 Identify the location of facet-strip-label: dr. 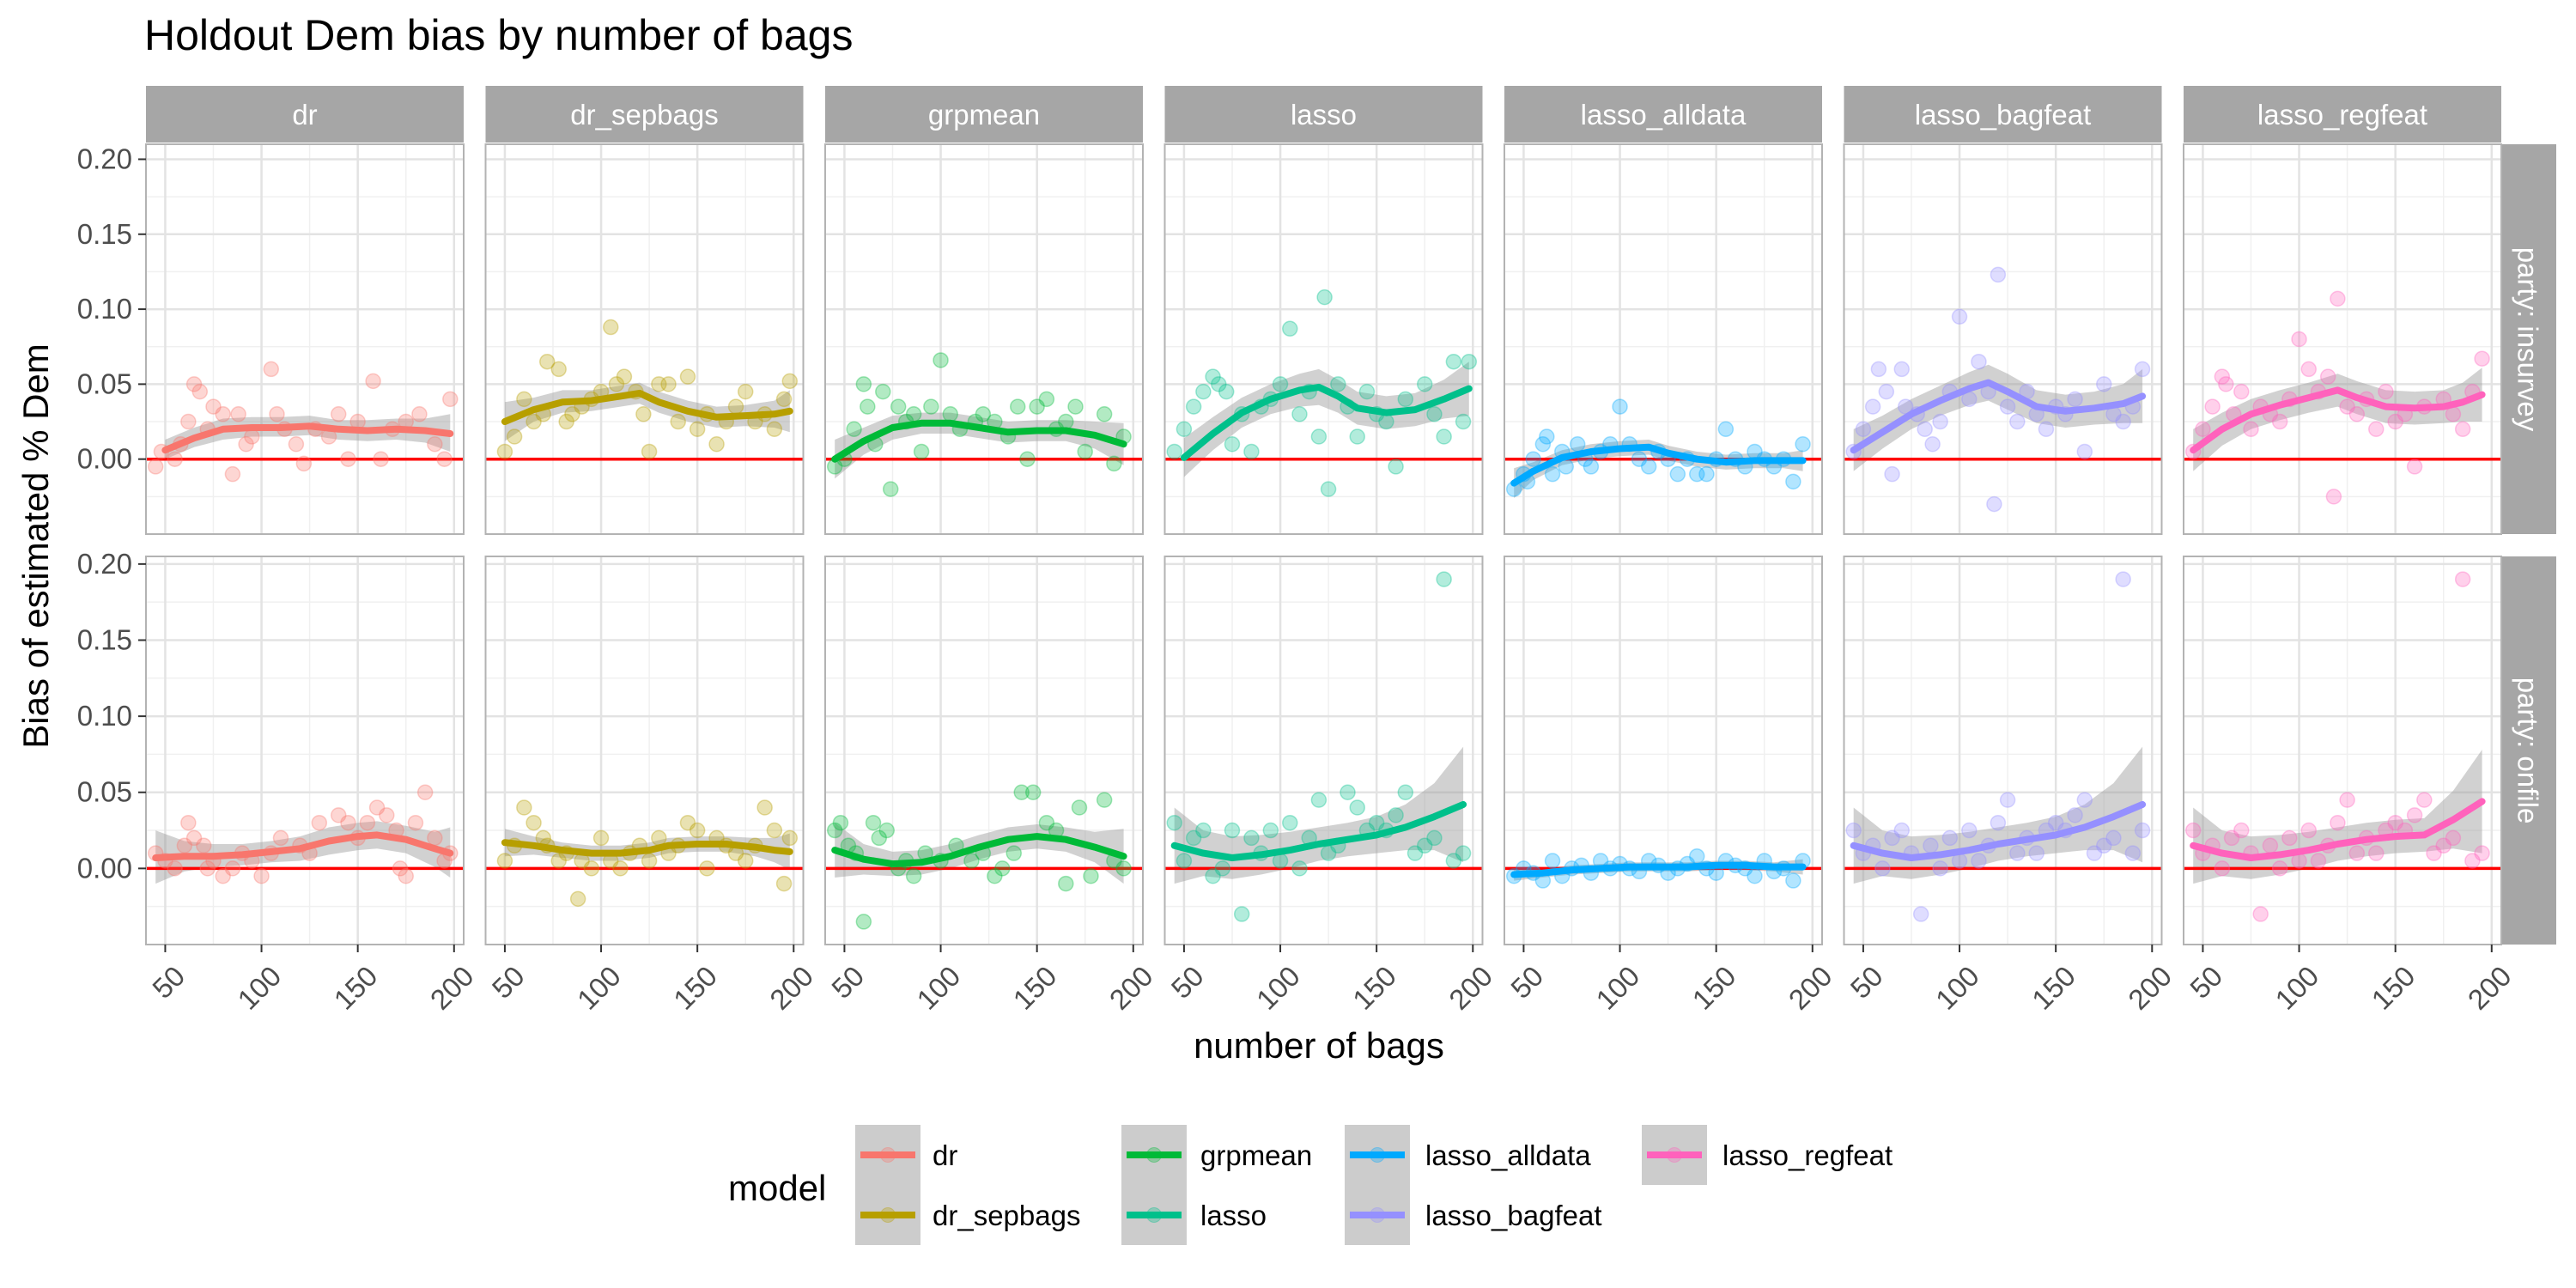
(304, 115).